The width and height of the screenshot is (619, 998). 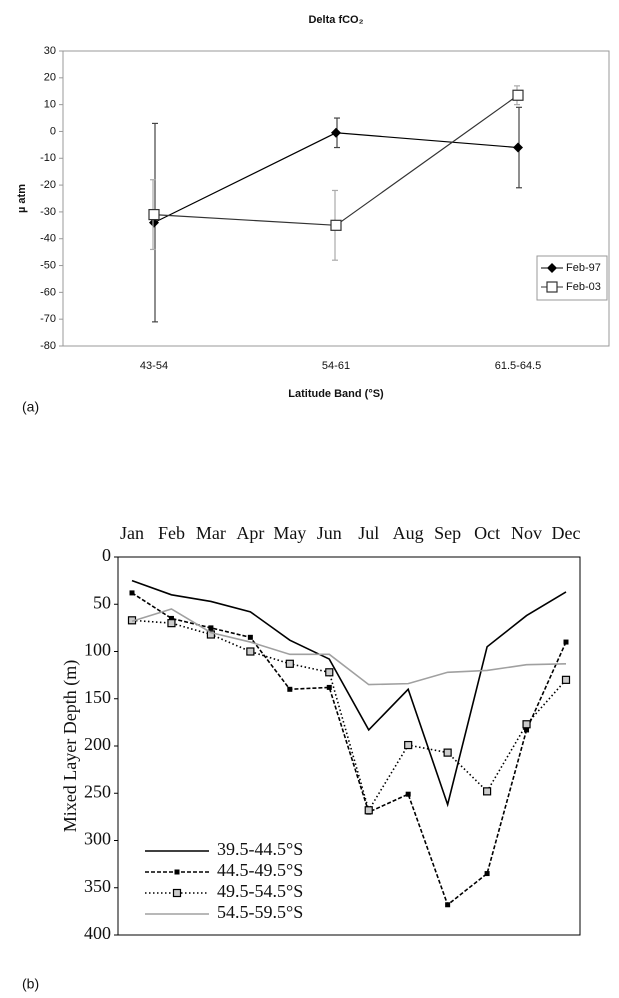 I want to click on y-tick-label: -10, so click(x=48, y=158).